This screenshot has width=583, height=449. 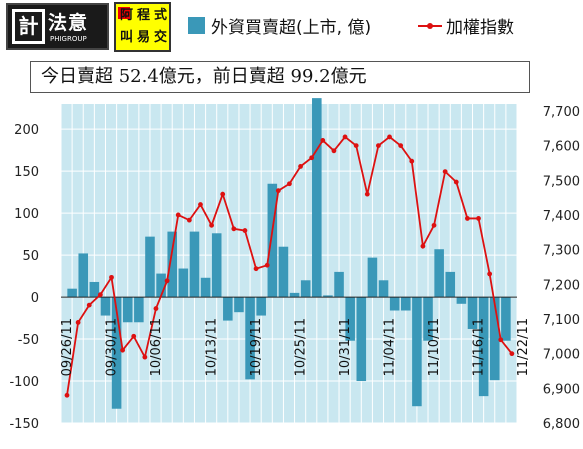 I want to click on program-logo-char: 阿, so click(x=126, y=15).